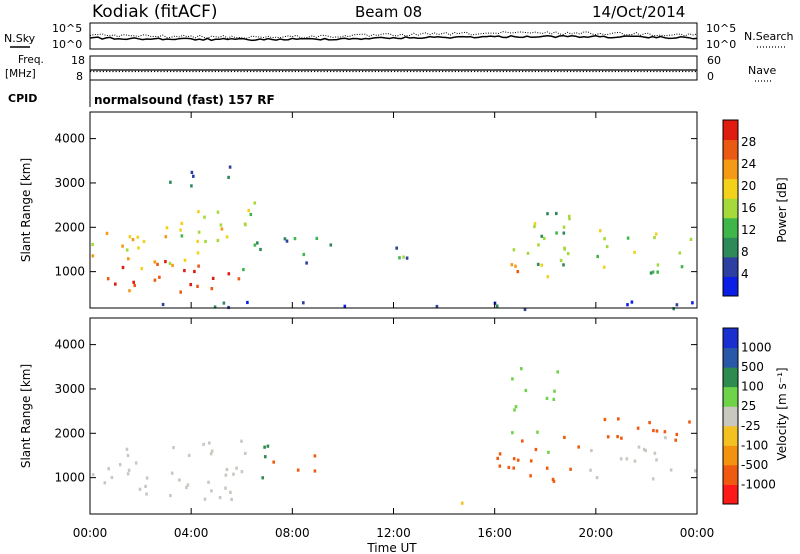  Describe the element at coordinates (393, 35) in the screenshot. I see `nsearch-series` at that location.